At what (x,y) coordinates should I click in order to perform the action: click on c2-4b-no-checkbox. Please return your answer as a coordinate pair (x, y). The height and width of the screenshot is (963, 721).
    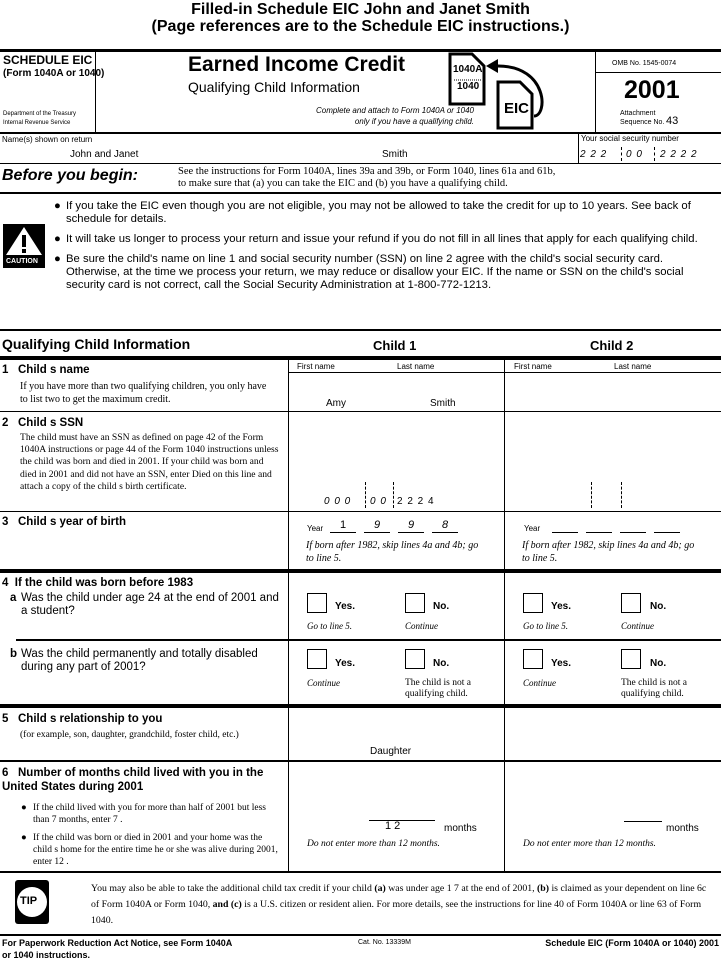
    Looking at the image, I should click on (631, 659).